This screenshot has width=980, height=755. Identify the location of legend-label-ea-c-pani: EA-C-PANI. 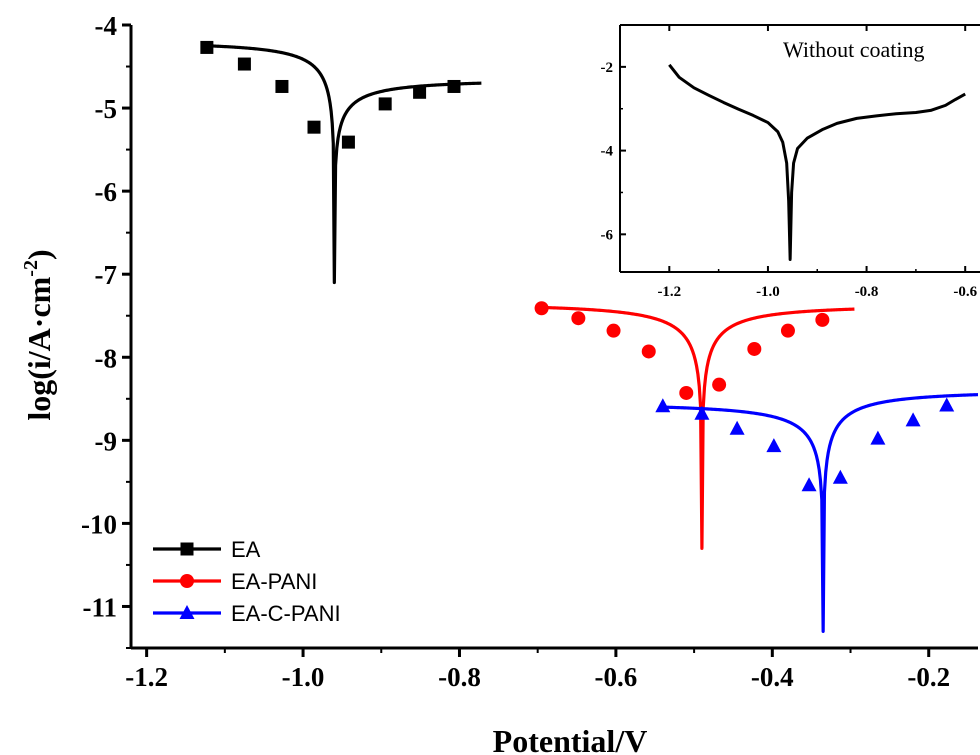
(286, 613).